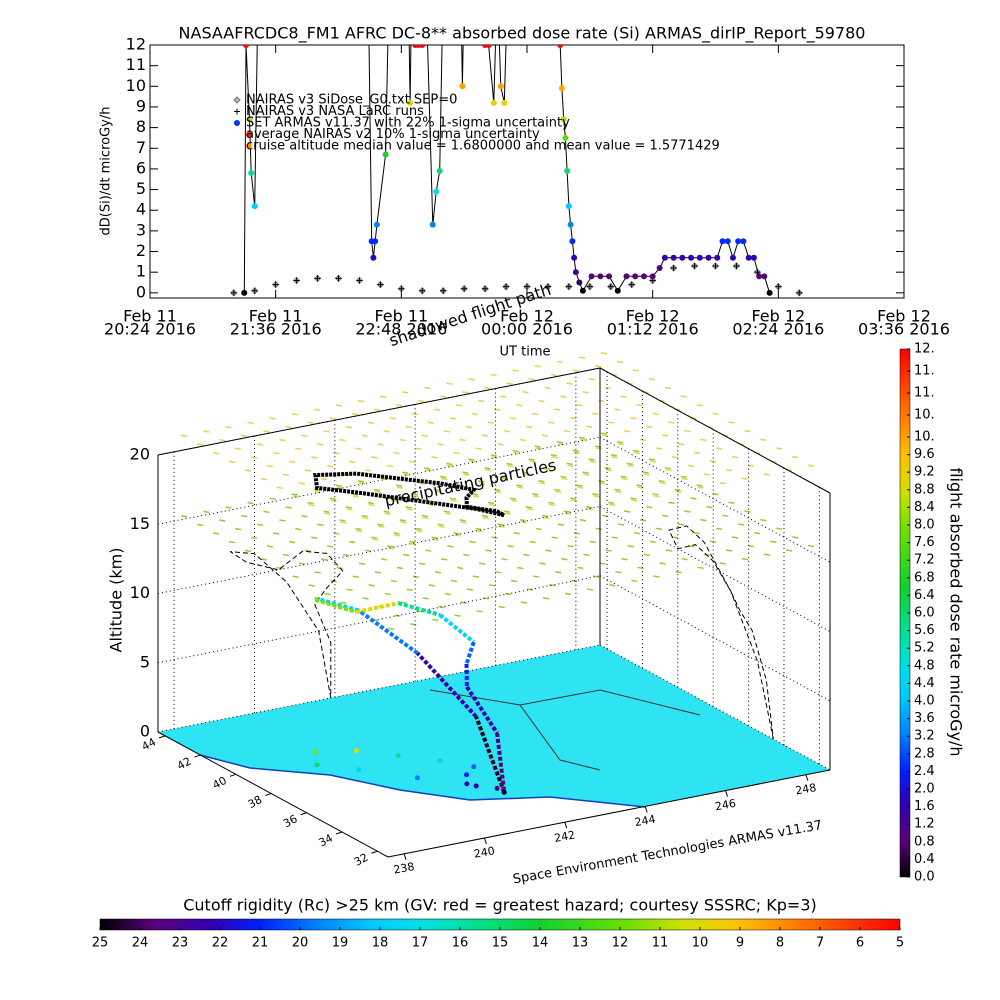 This screenshot has width=1000, height=1000. What do you see at coordinates (924, 718) in the screenshot?
I see `colorbar-tick-label: 3.6` at bounding box center [924, 718].